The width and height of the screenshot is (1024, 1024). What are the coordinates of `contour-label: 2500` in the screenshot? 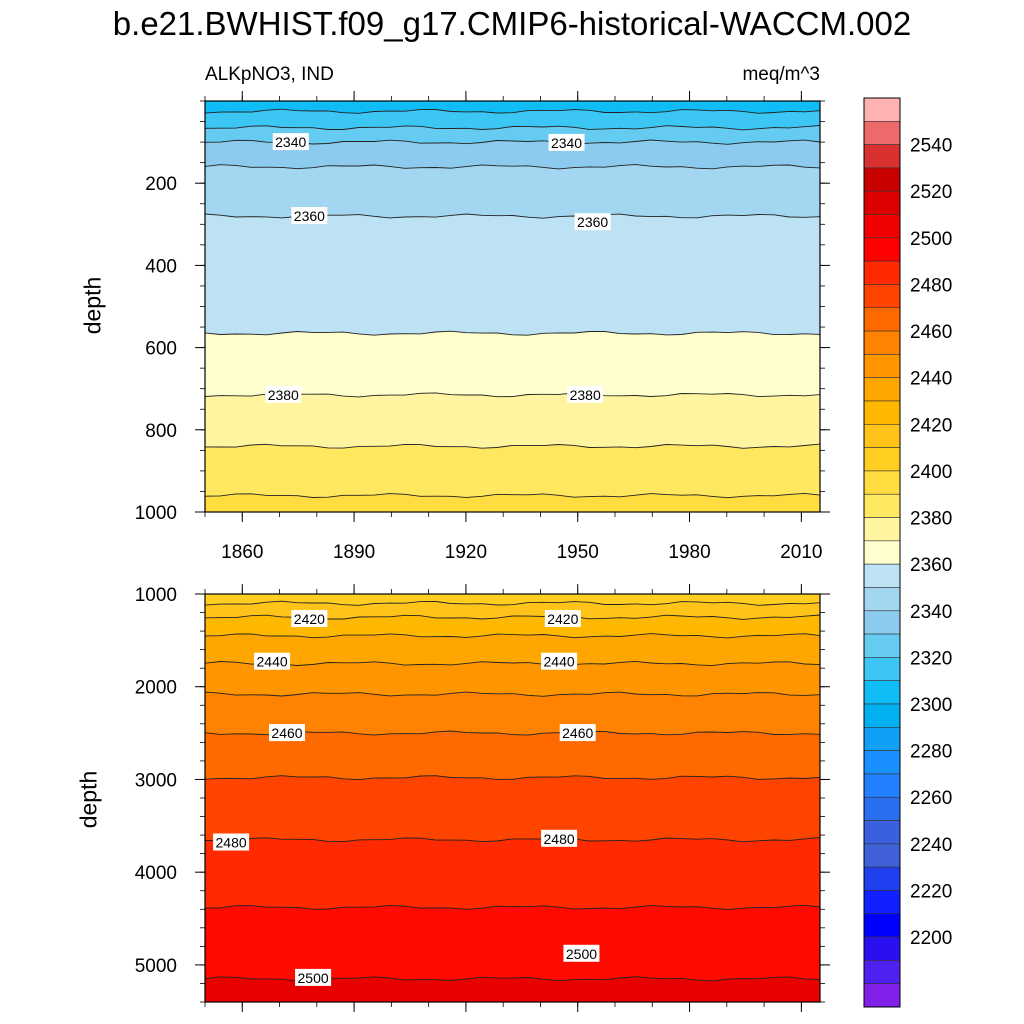 It's located at (581, 954).